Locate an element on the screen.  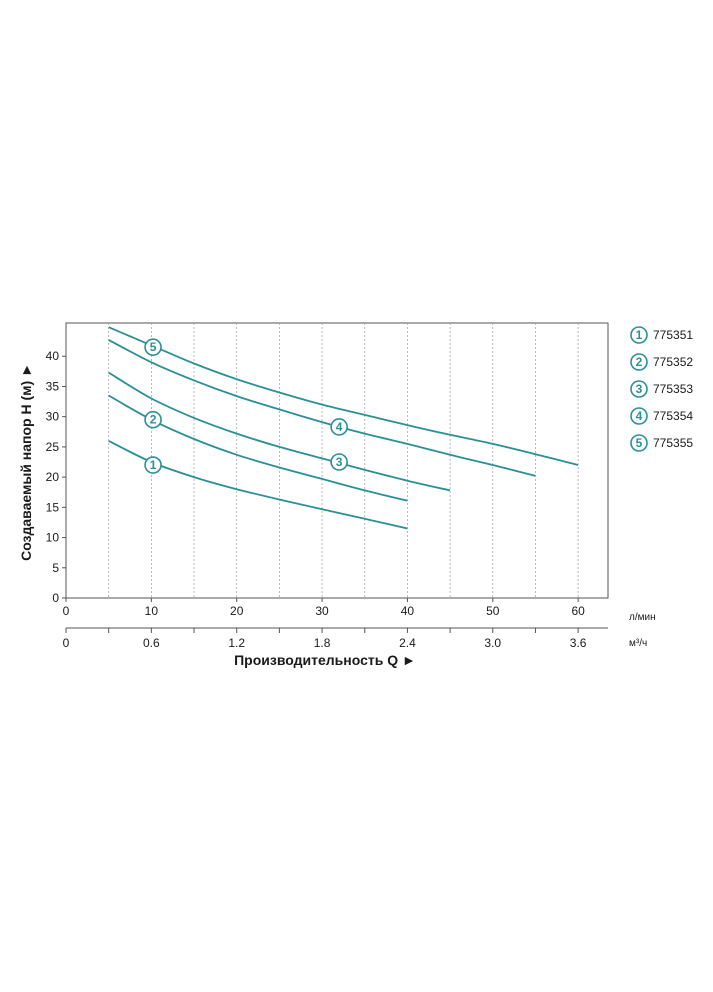
y-tick-label: 35 is located at coordinates (53, 386).